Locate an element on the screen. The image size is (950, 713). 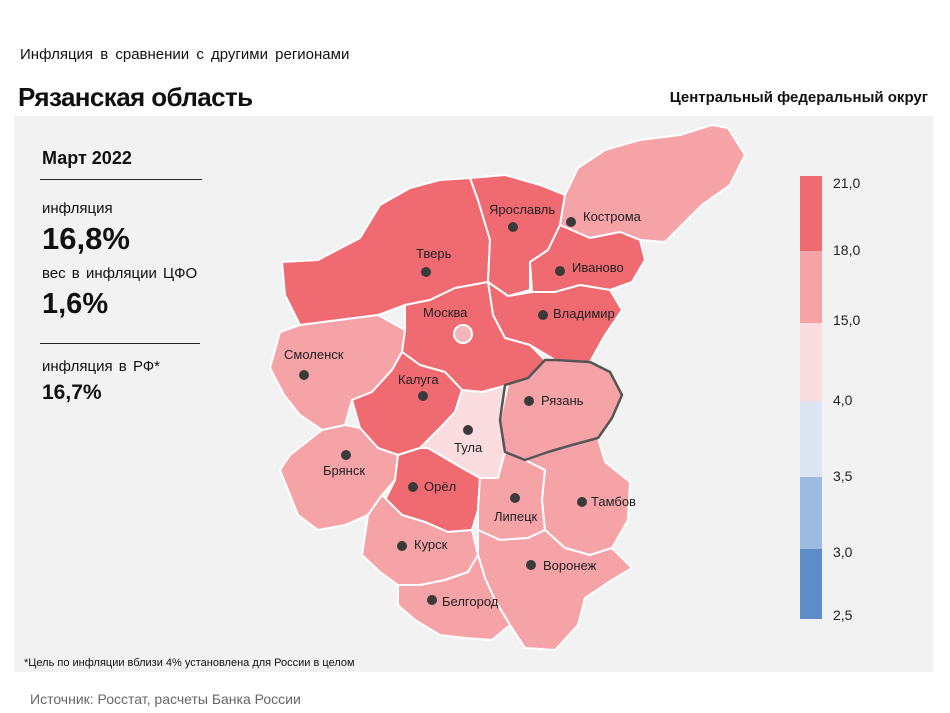
city-label-smolensk: Смоленск is located at coordinates (314, 354).